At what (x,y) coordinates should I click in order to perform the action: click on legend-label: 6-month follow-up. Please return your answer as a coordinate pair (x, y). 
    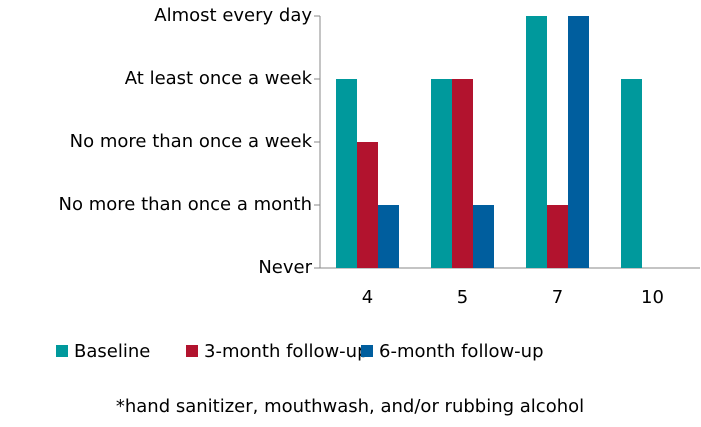
    Looking at the image, I should click on (461, 351).